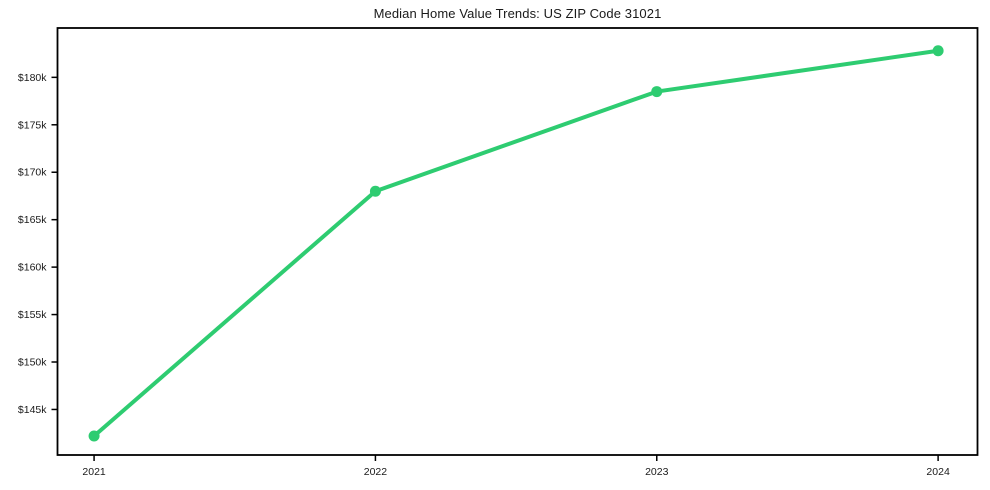  Describe the element at coordinates (657, 472) in the screenshot. I see `x-axis-tick-label: 2023` at that location.